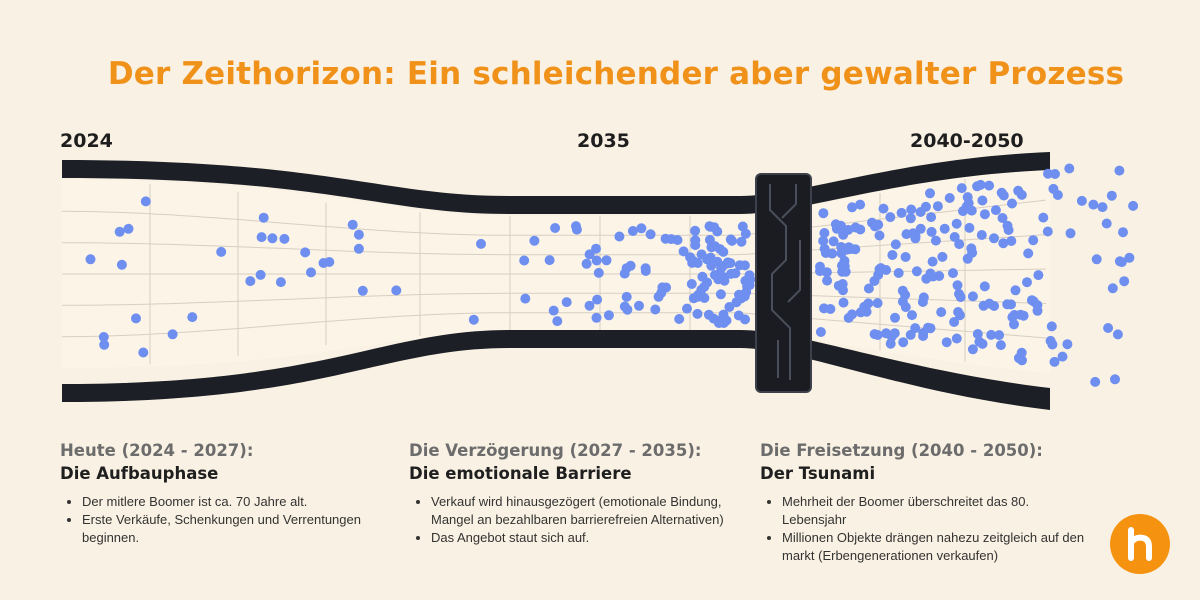 The width and height of the screenshot is (1200, 600). I want to click on phase-name: Der Tsunami, so click(818, 473).